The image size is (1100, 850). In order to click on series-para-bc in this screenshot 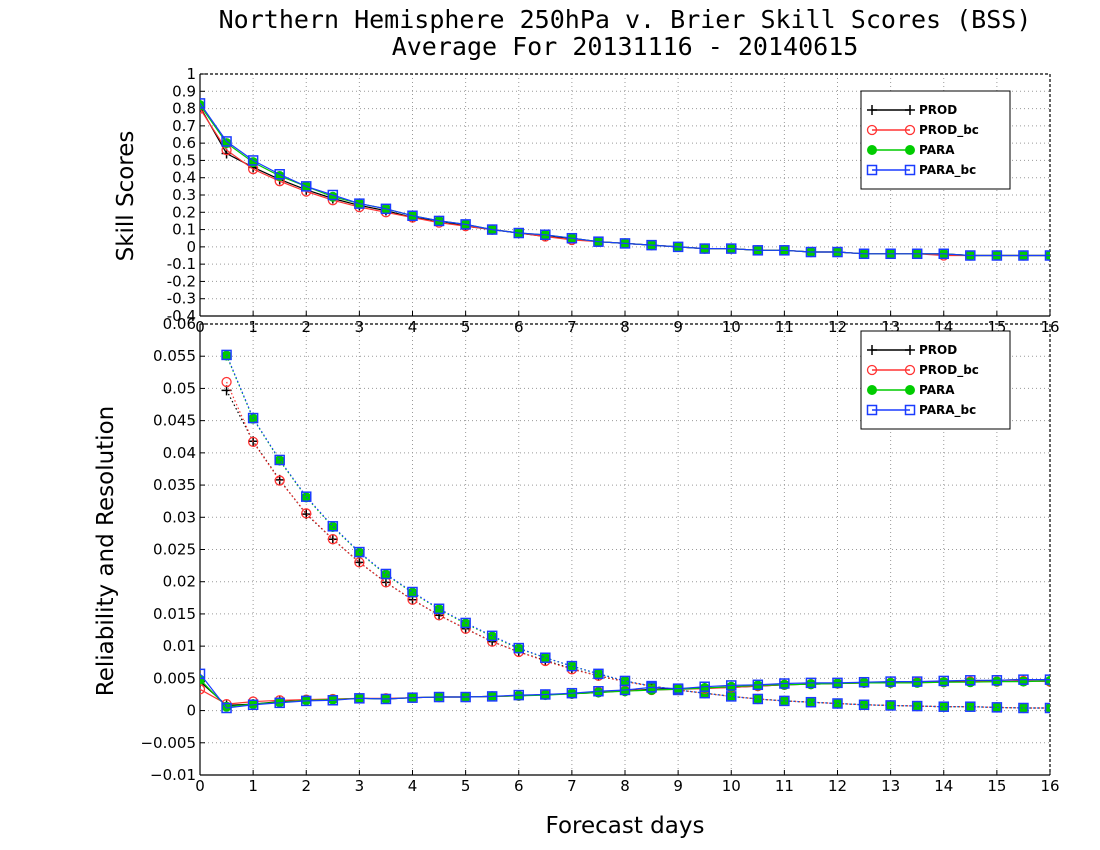, I will do `click(625, 179)`.